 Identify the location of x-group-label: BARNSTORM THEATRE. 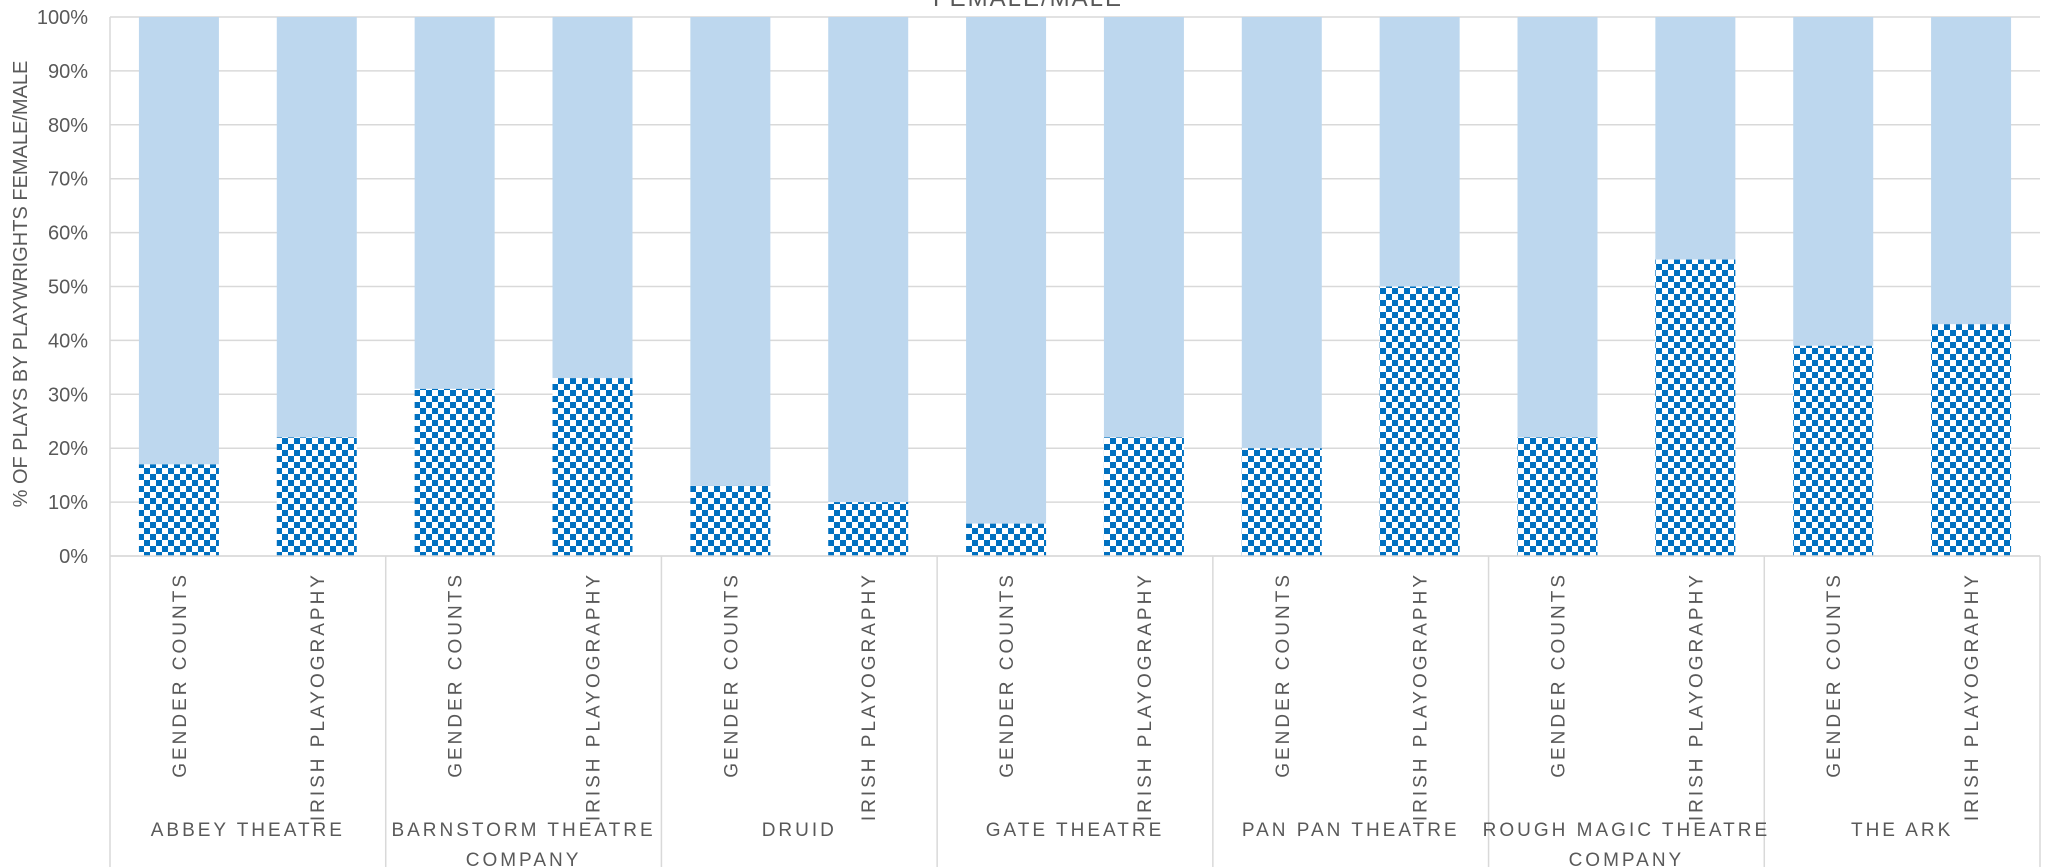
(523, 830).